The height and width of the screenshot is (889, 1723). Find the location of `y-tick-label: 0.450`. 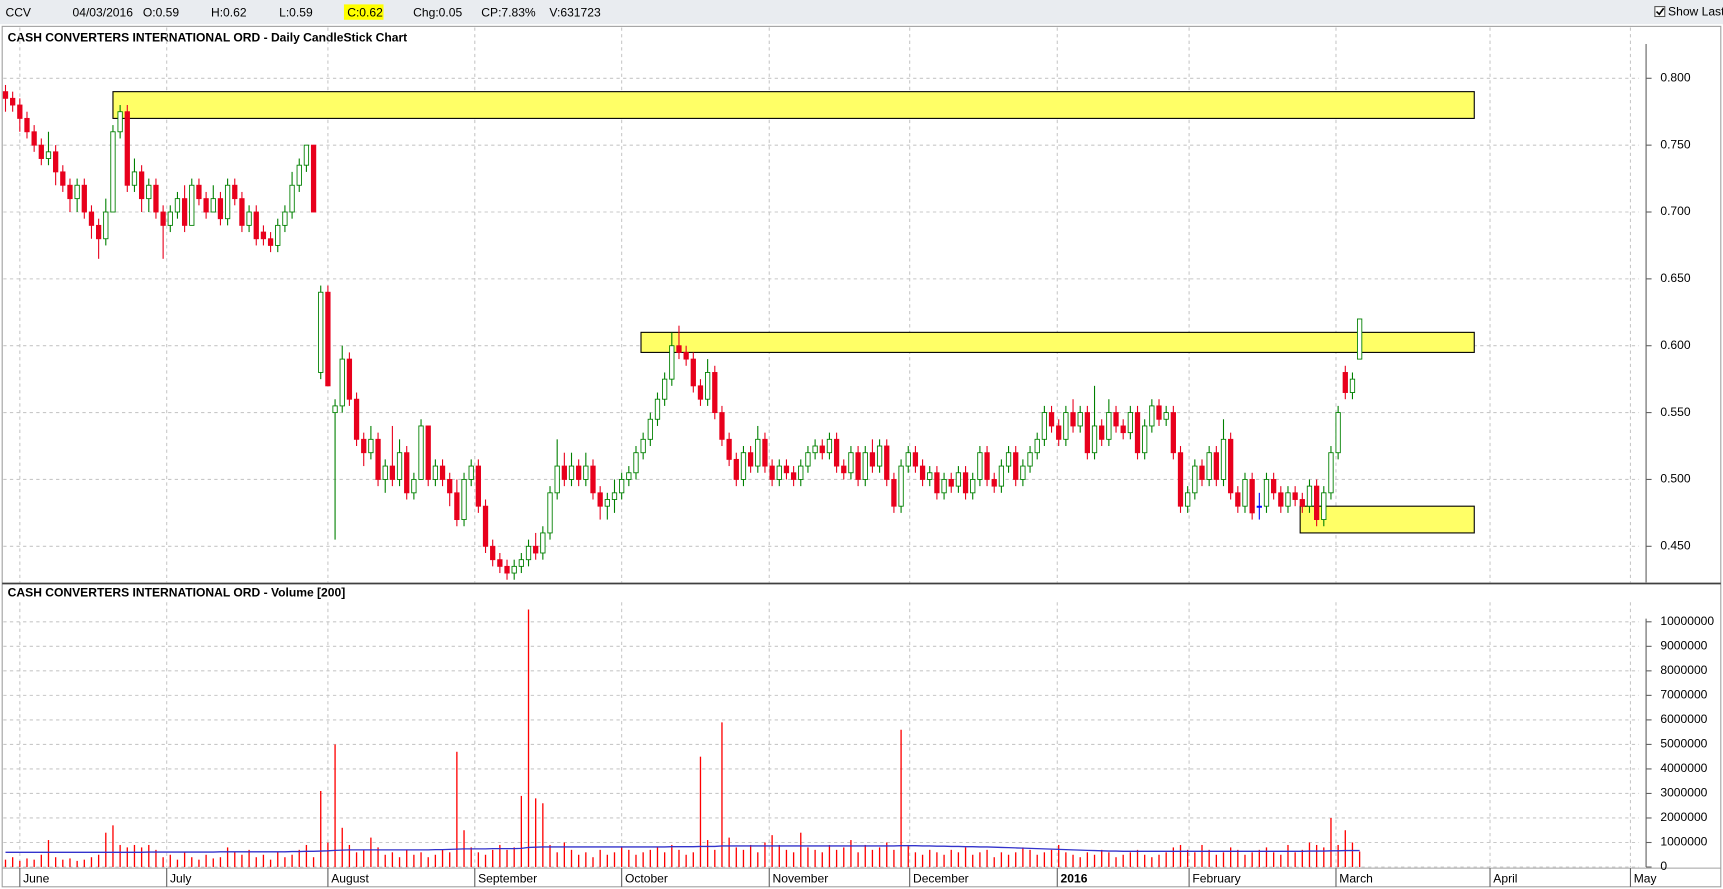

y-tick-label: 0.450 is located at coordinates (1675, 545).